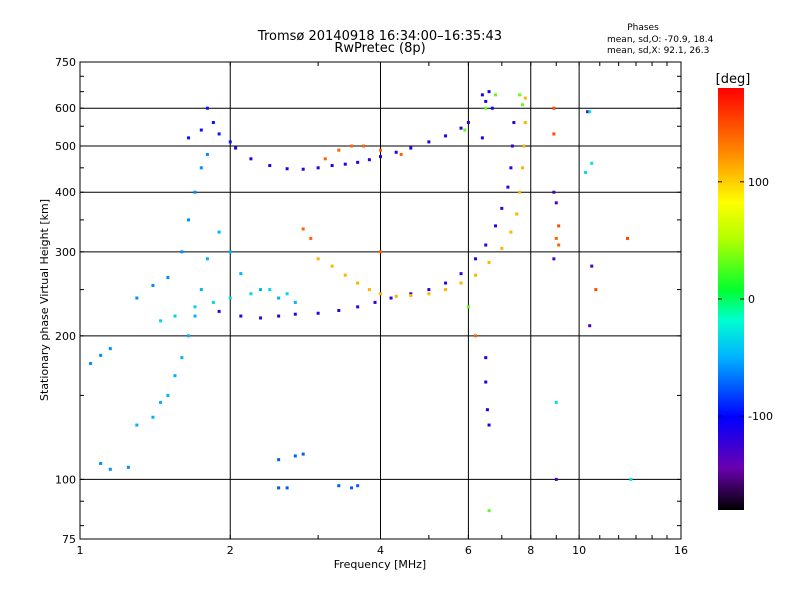 Image resolution: width=800 pixels, height=605 pixels. I want to click on phases-box-title: Phases, so click(643, 28).